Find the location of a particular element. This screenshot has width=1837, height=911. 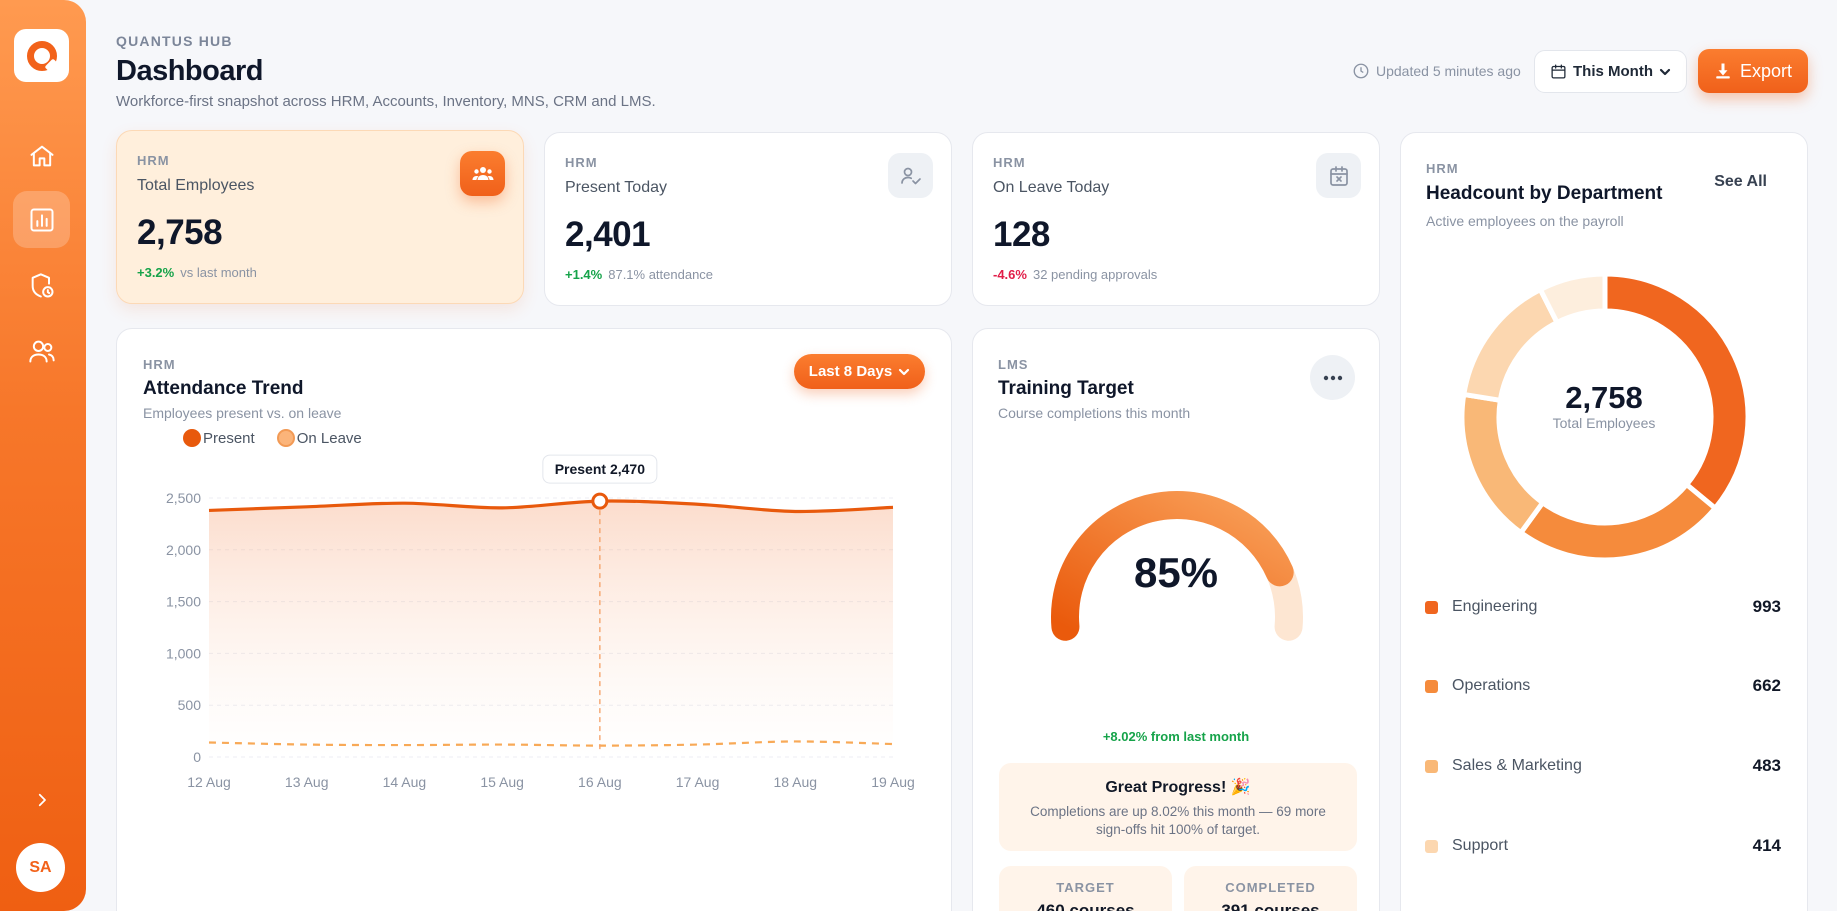

highlight-point is located at coordinates (600, 501).